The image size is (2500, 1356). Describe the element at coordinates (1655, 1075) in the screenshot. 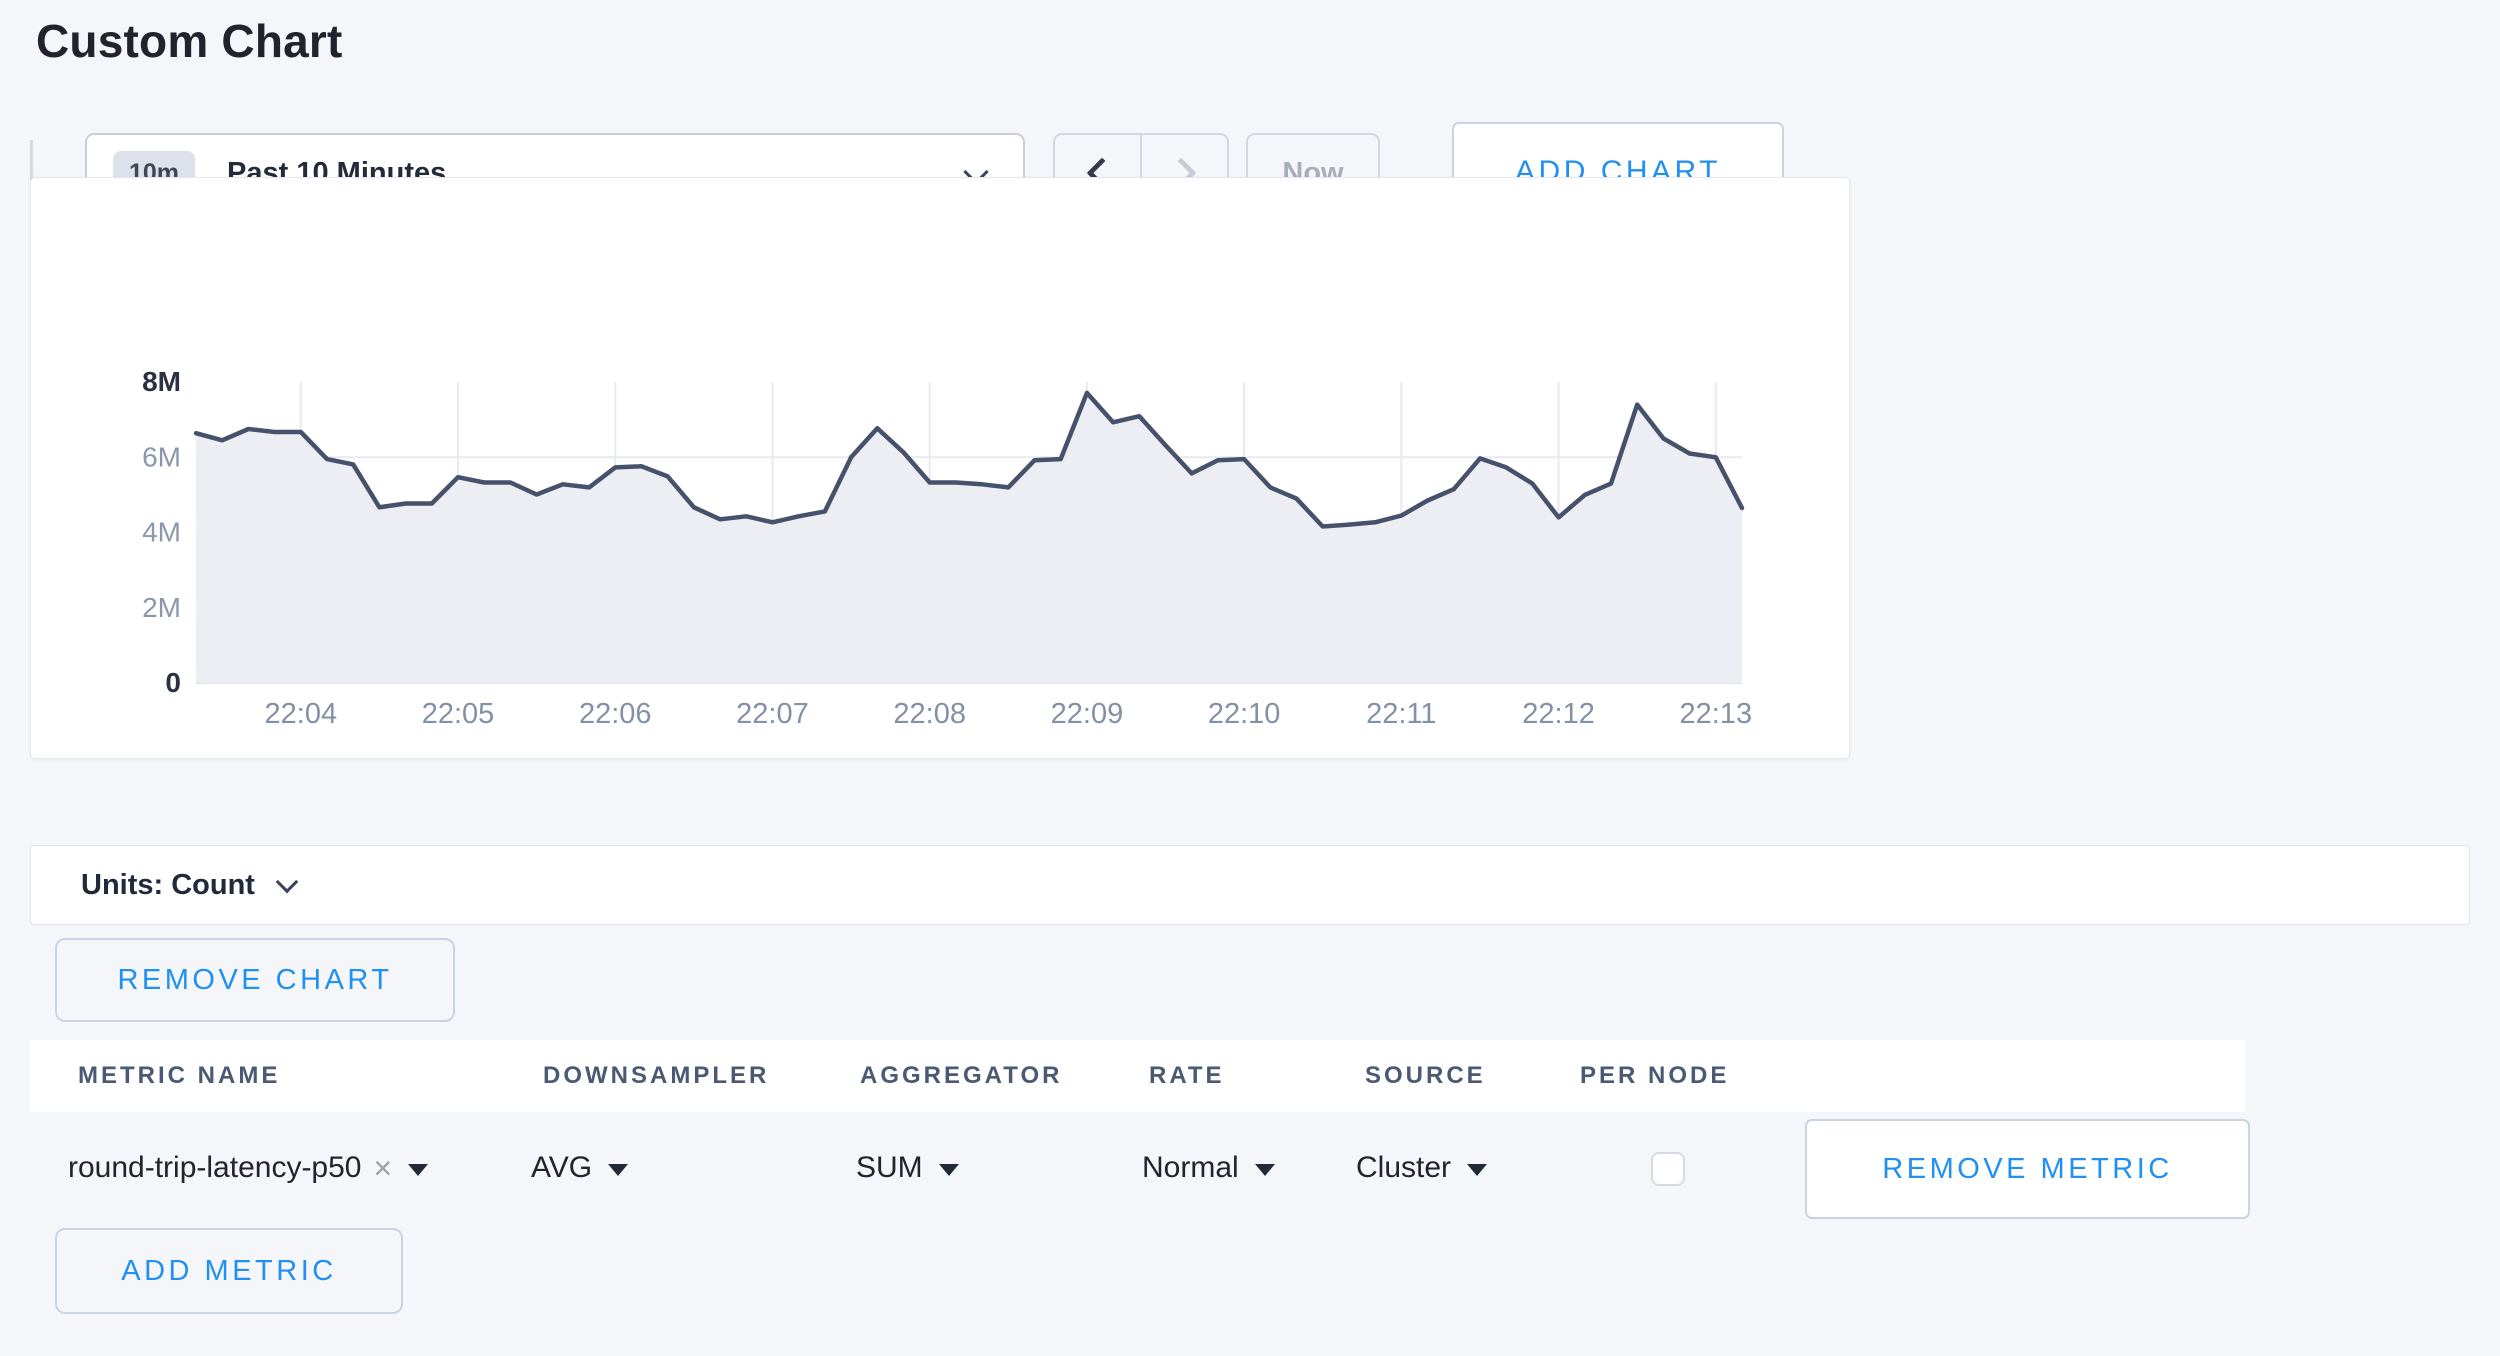

I see `column-header-per-node: PER NODE` at that location.